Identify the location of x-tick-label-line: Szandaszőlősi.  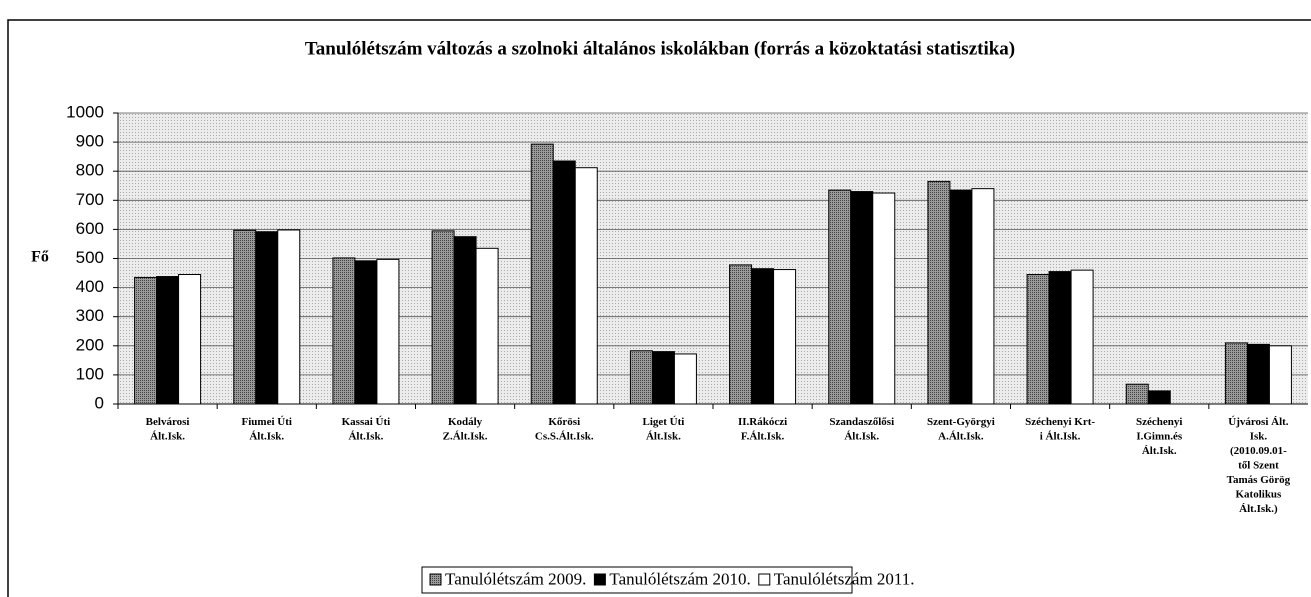
(861, 422).